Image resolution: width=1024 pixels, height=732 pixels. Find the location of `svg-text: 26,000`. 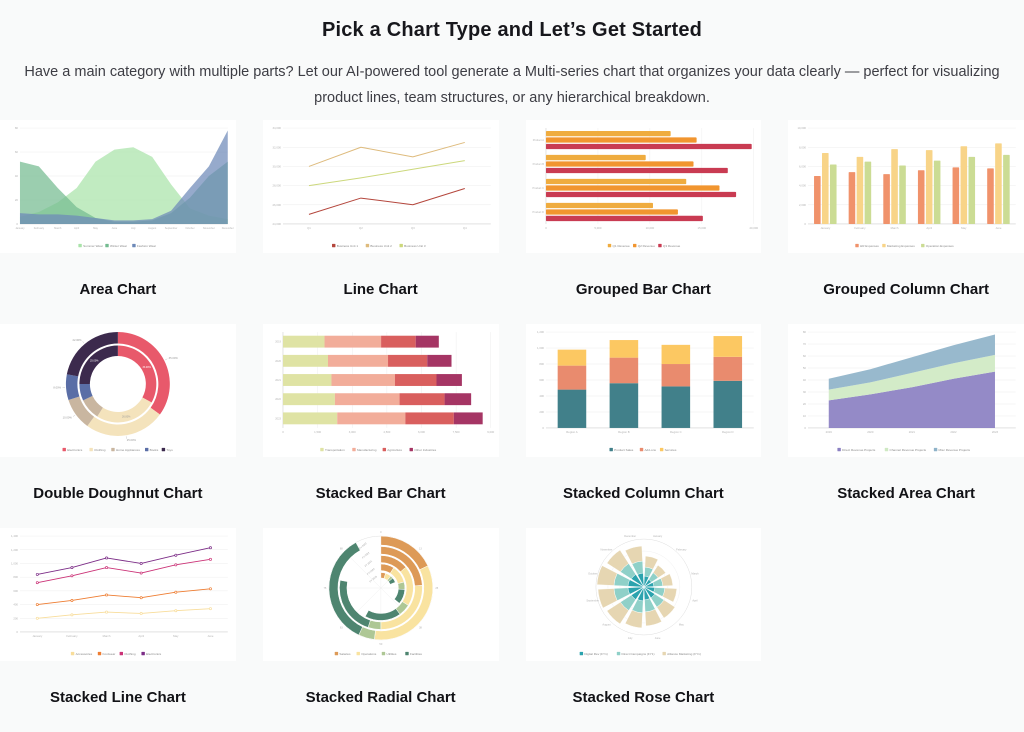

svg-text: 26,000 is located at coordinates (276, 205).